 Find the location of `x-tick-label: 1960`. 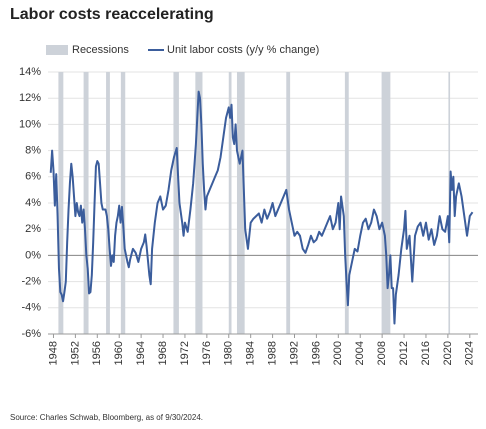

x-tick-label: 1960 is located at coordinates (119, 353).